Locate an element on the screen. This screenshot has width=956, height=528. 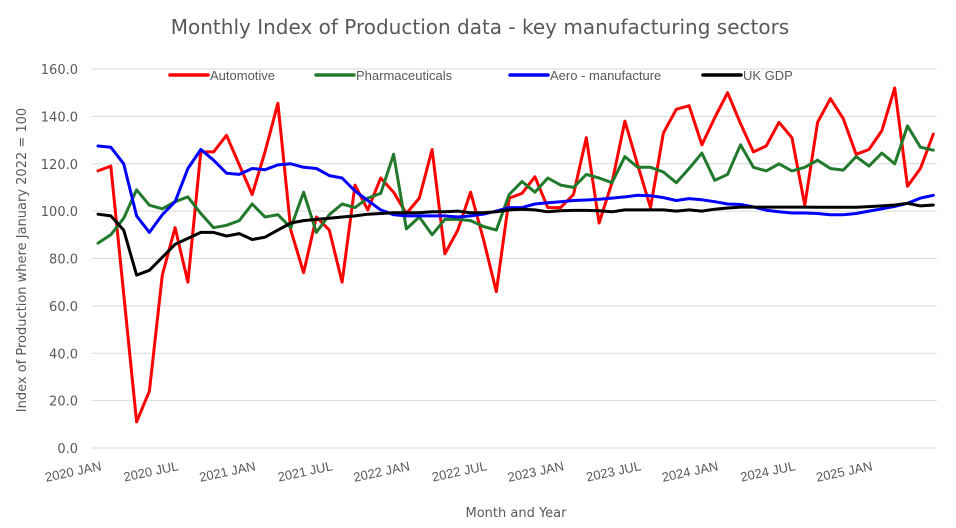
x-tick-label: 2024 JAN is located at coordinates (689, 471).